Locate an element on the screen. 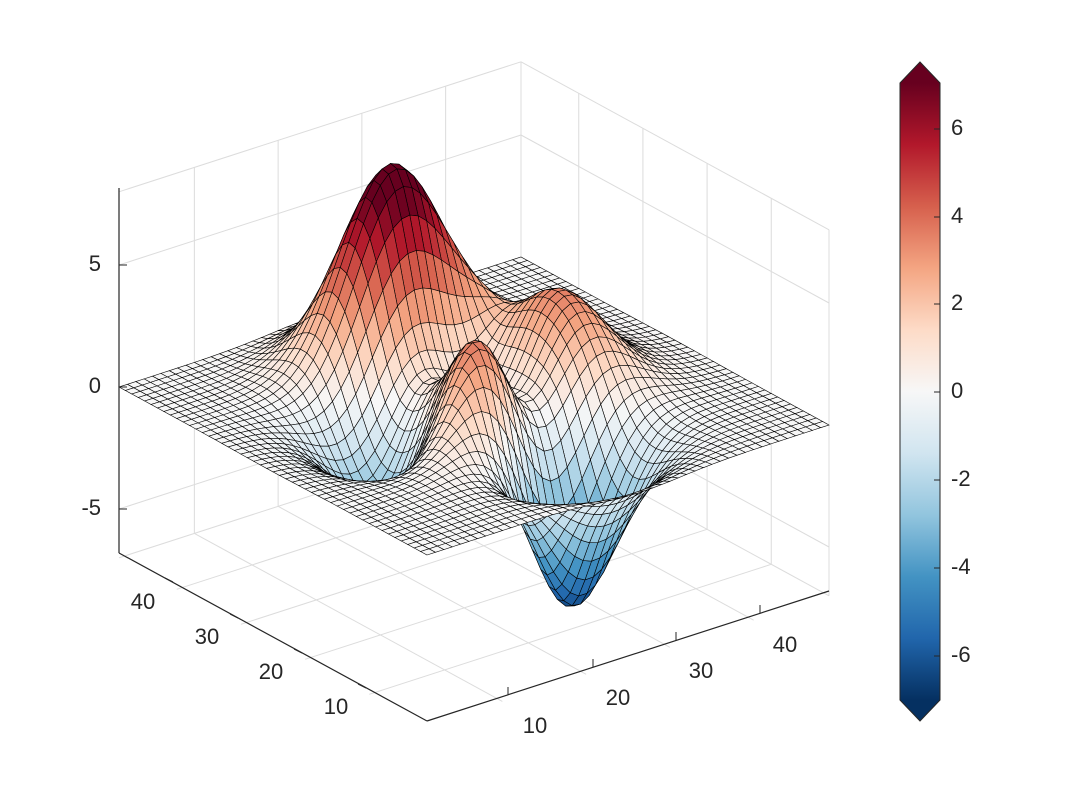 This screenshot has height=810, width=1080. y-tick-label: 20 is located at coordinates (271, 671).